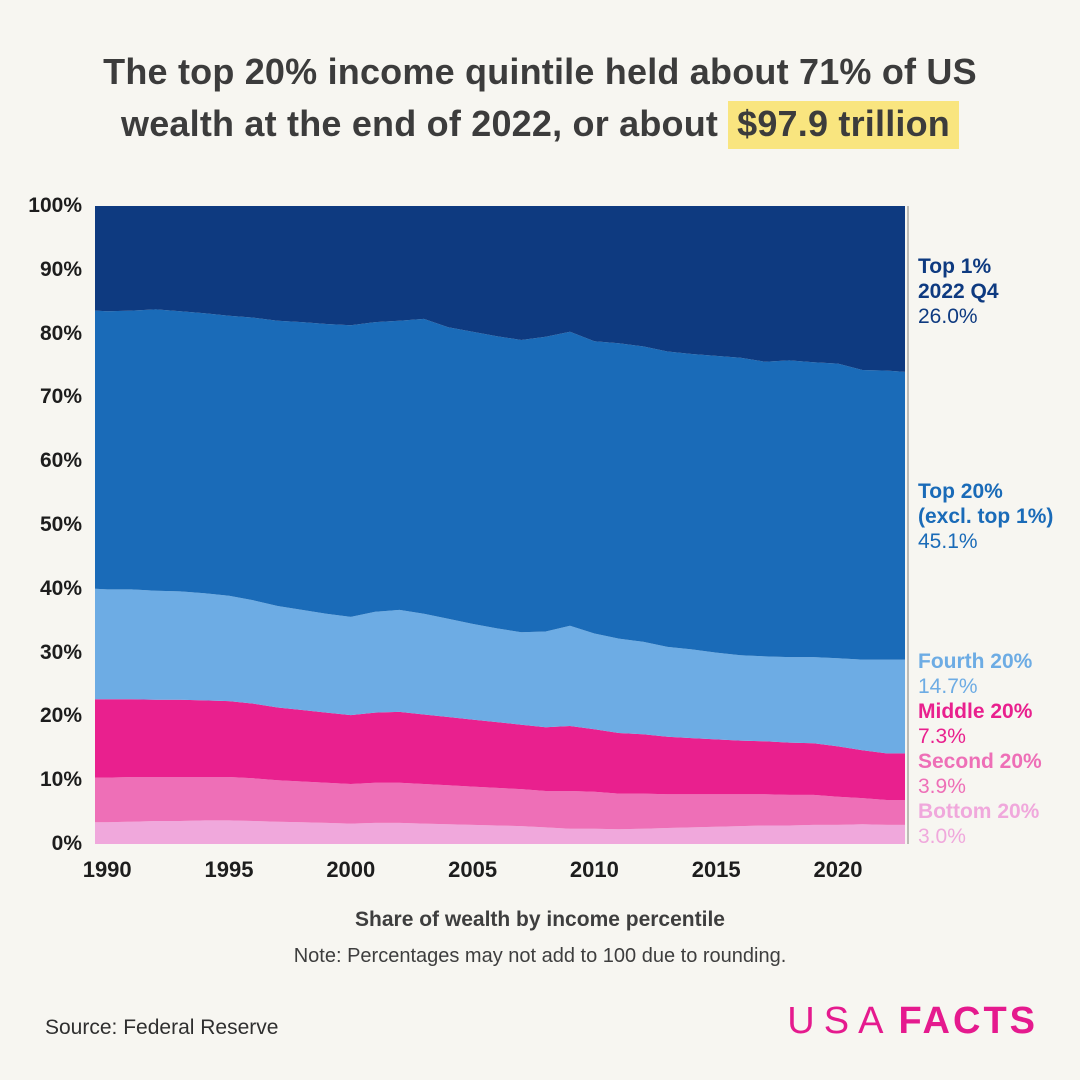 The width and height of the screenshot is (1080, 1080). I want to click on legend-item-middle-20: Middle 20% 7.3%, so click(999, 724).